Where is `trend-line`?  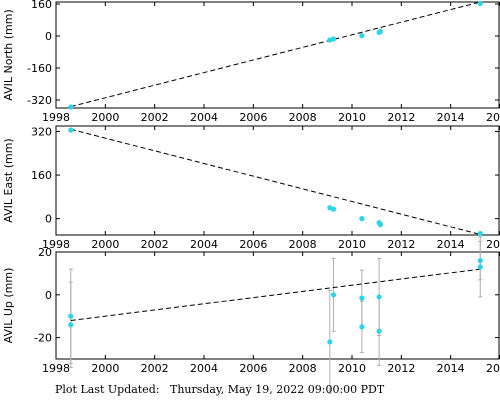
trend-line is located at coordinates (275, 294).